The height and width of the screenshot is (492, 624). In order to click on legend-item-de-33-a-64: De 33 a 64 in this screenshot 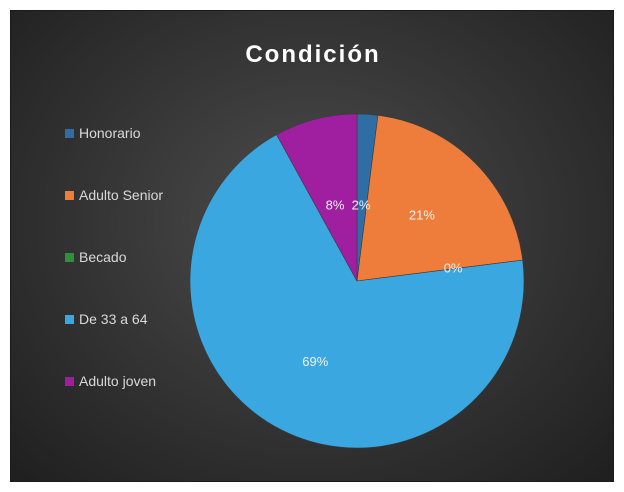, I will do `click(106, 319)`.